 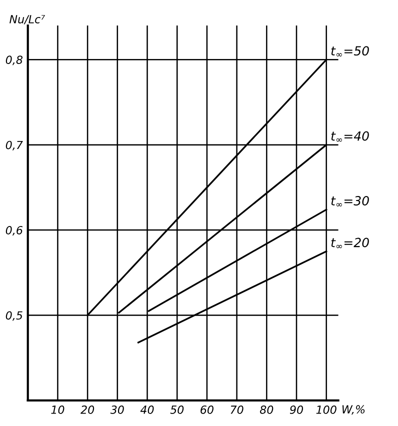 I want to click on y-tick-label: 0,7, so click(x=14, y=145).